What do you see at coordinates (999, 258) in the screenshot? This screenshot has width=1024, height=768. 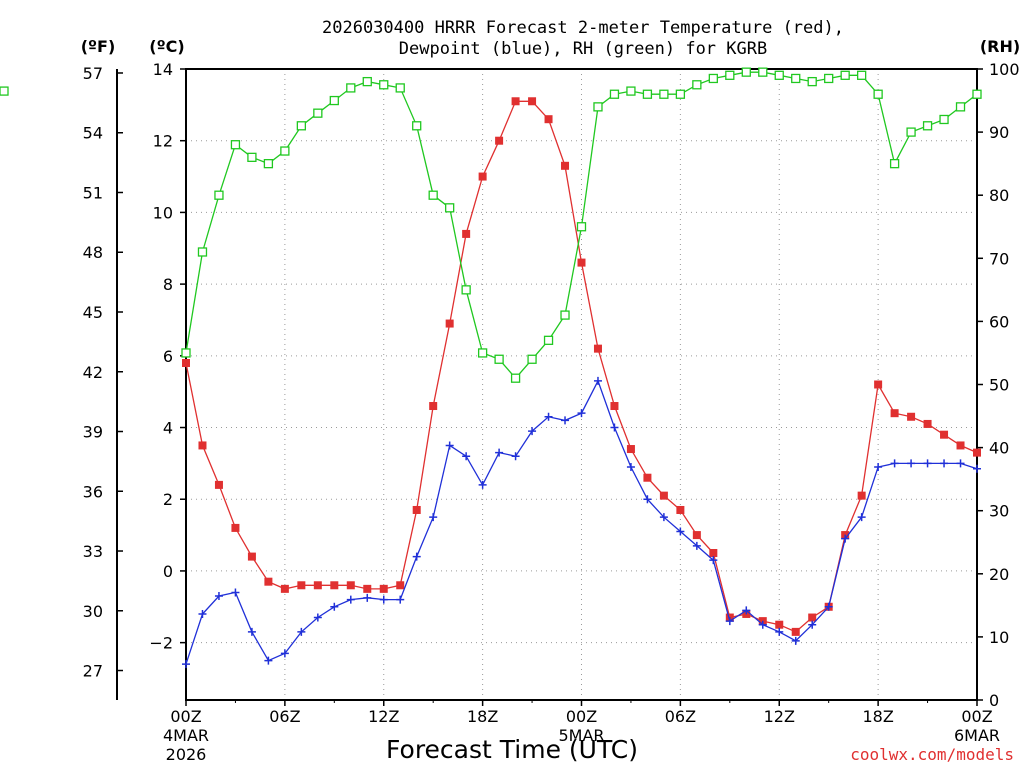 I see `y-tick-label-rh: 70` at bounding box center [999, 258].